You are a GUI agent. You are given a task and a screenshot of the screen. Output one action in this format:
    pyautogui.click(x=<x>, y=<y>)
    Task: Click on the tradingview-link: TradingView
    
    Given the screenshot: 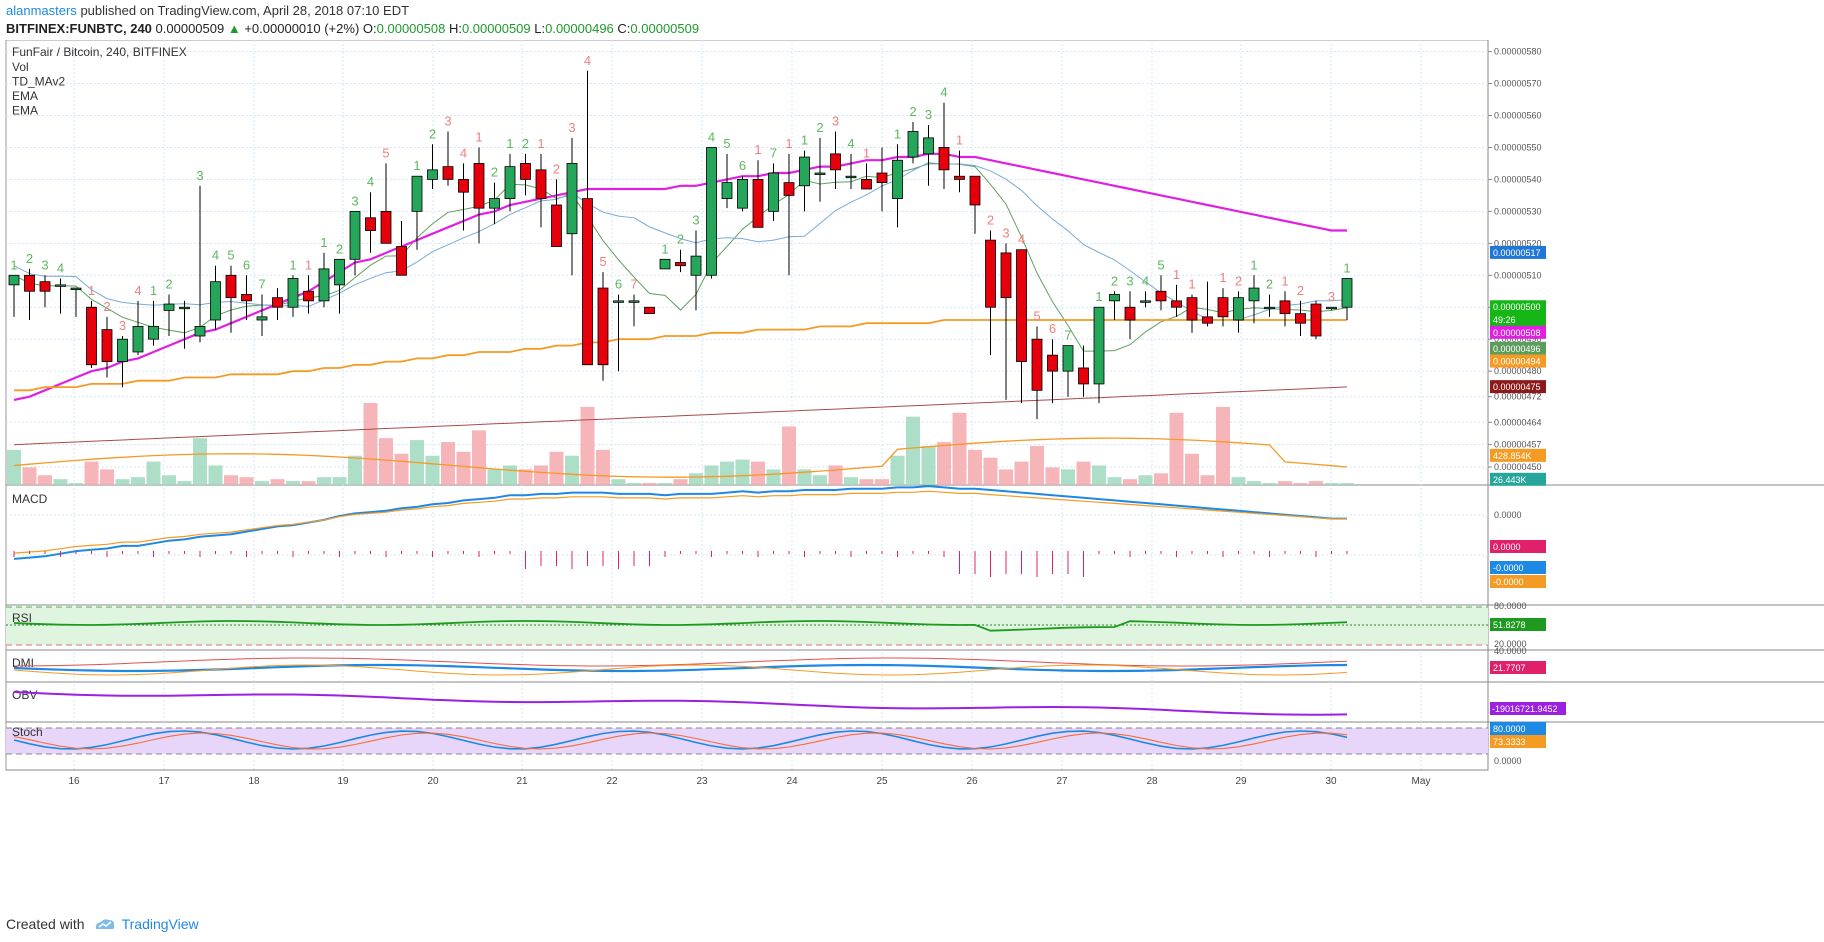 What is the action you would take?
    pyautogui.click(x=146, y=924)
    